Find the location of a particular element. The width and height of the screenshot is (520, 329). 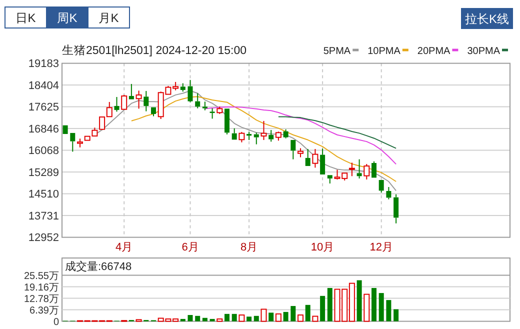

y-tick-label: 16068 is located at coordinates (43, 151).